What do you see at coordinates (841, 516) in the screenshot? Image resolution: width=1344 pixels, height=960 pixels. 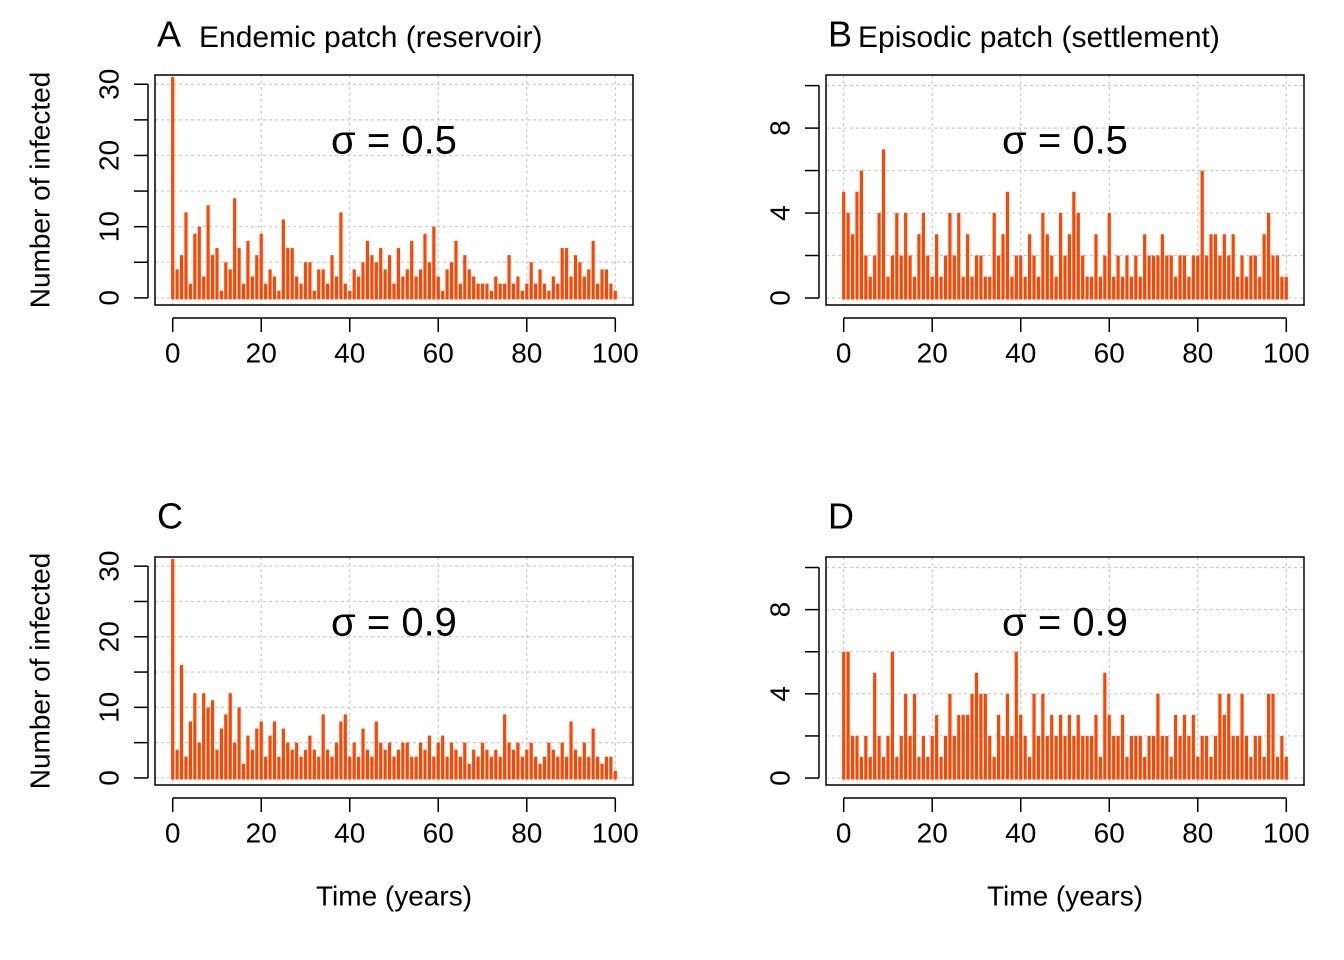 I see `panel-label: D` at bounding box center [841, 516].